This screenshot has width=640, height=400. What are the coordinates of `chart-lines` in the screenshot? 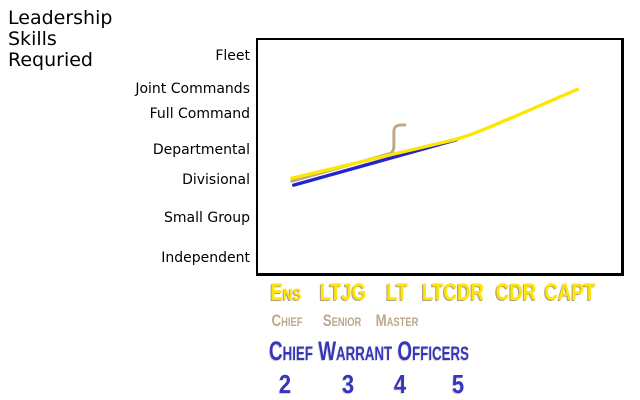 It's located at (435, 137).